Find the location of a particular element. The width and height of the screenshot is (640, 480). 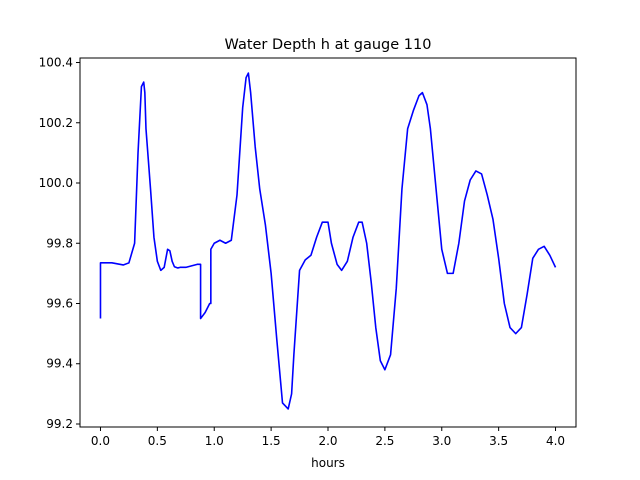

y-tick-label: 100.4 is located at coordinates (56, 63).